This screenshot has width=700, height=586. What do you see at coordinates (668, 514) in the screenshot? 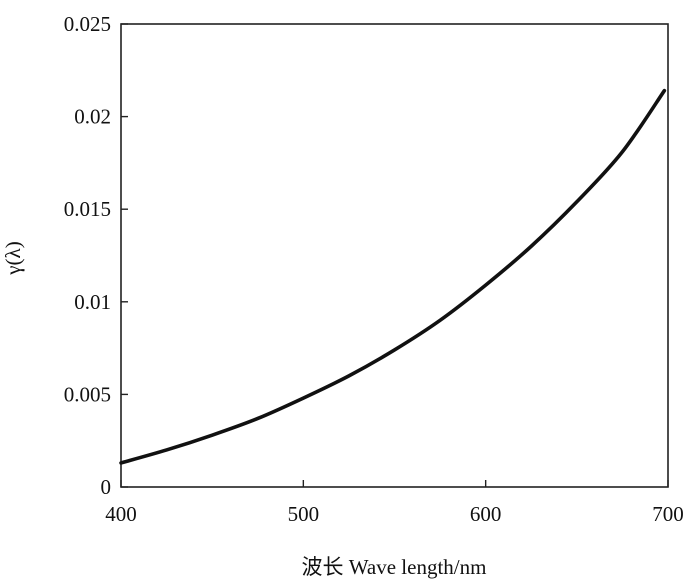
I see `x-tick-label: 700` at bounding box center [668, 514].